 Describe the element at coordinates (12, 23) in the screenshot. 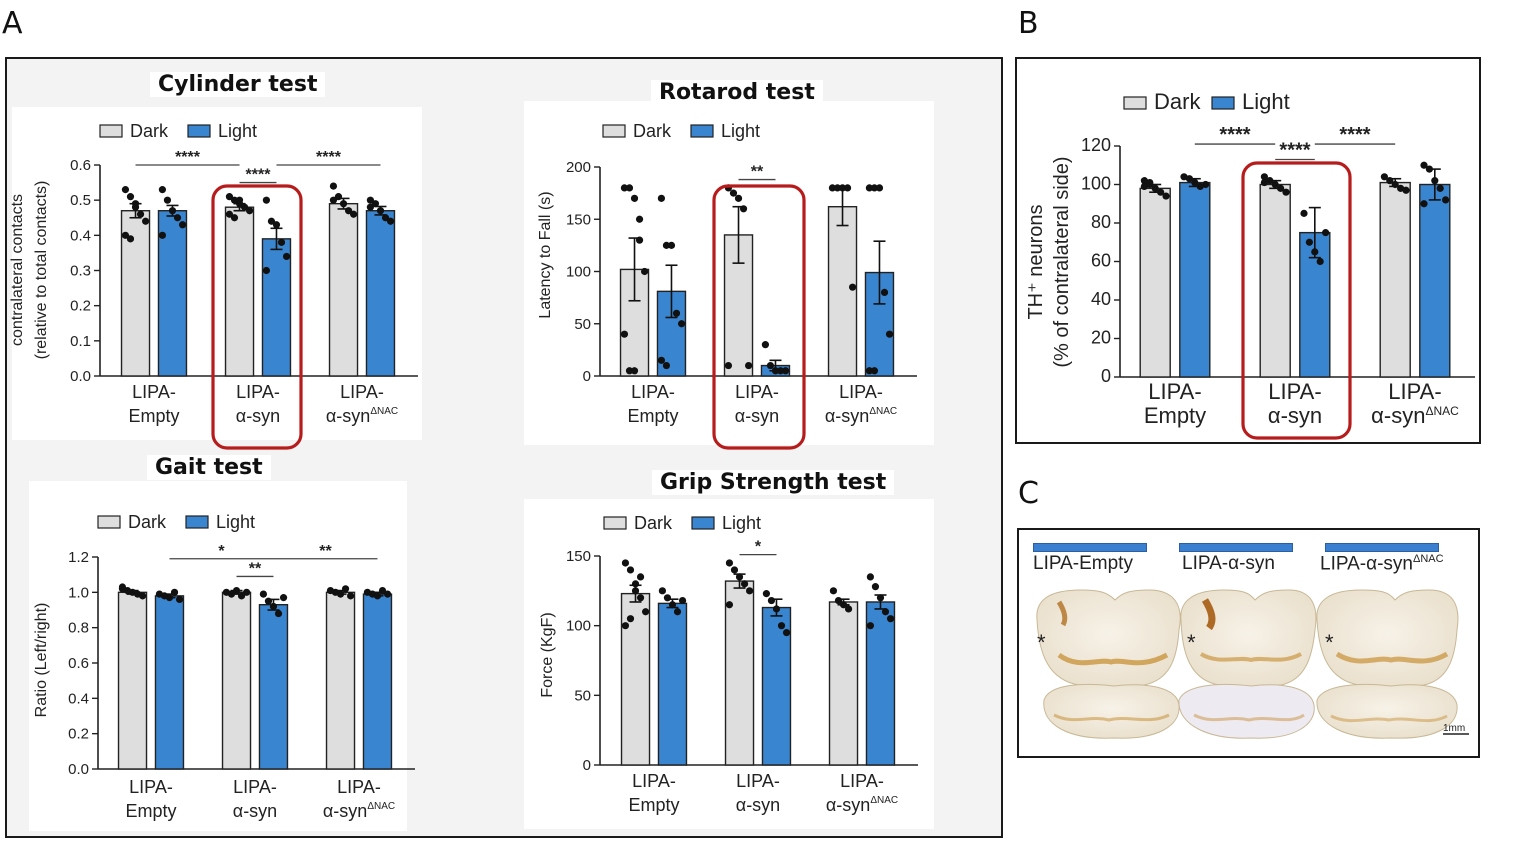

I see `panel-letter-a: A` at that location.